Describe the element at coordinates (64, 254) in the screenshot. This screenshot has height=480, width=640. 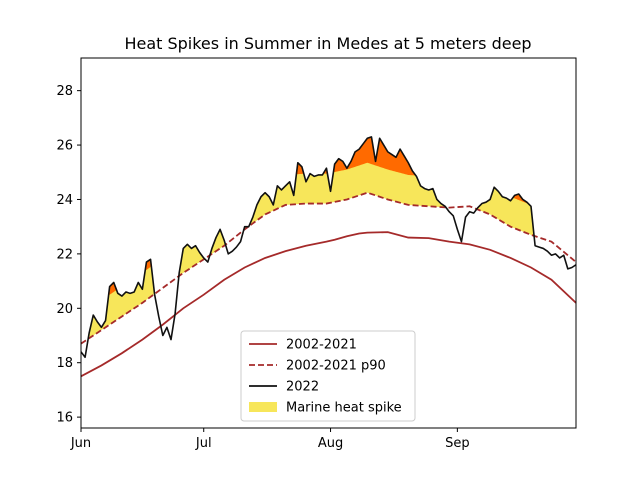
I see `y-tick-label: 22` at that location.